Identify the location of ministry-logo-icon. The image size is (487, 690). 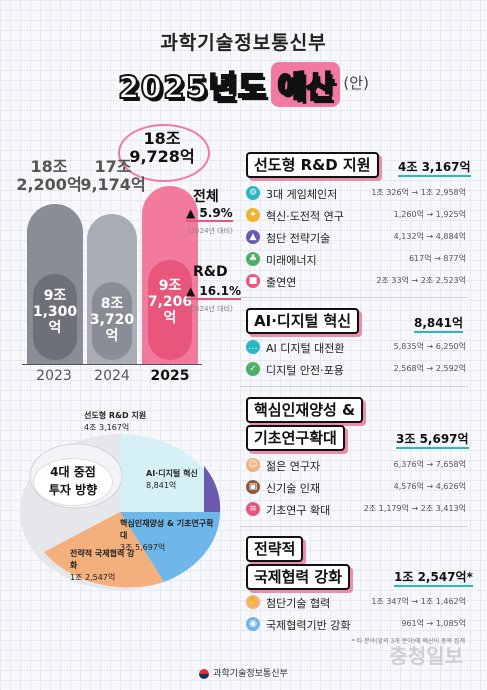
(204, 673).